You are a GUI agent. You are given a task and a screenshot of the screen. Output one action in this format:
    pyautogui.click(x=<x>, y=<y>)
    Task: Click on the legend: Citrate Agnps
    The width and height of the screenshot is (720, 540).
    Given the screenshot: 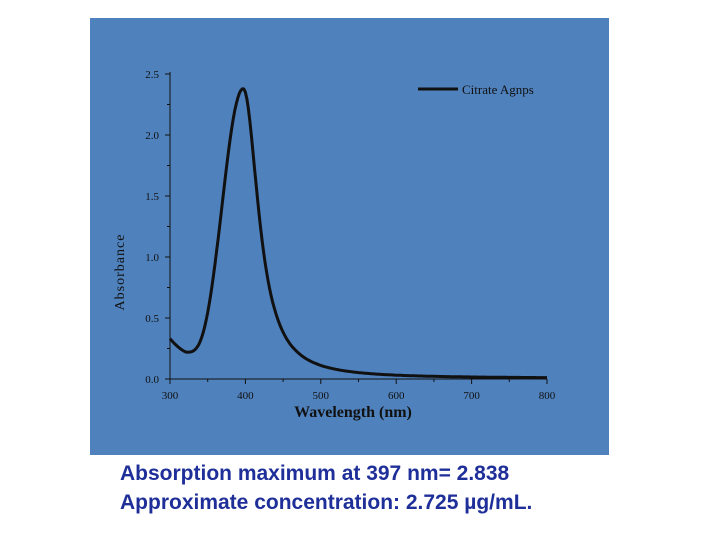 What is the action you would take?
    pyautogui.click(x=476, y=89)
    